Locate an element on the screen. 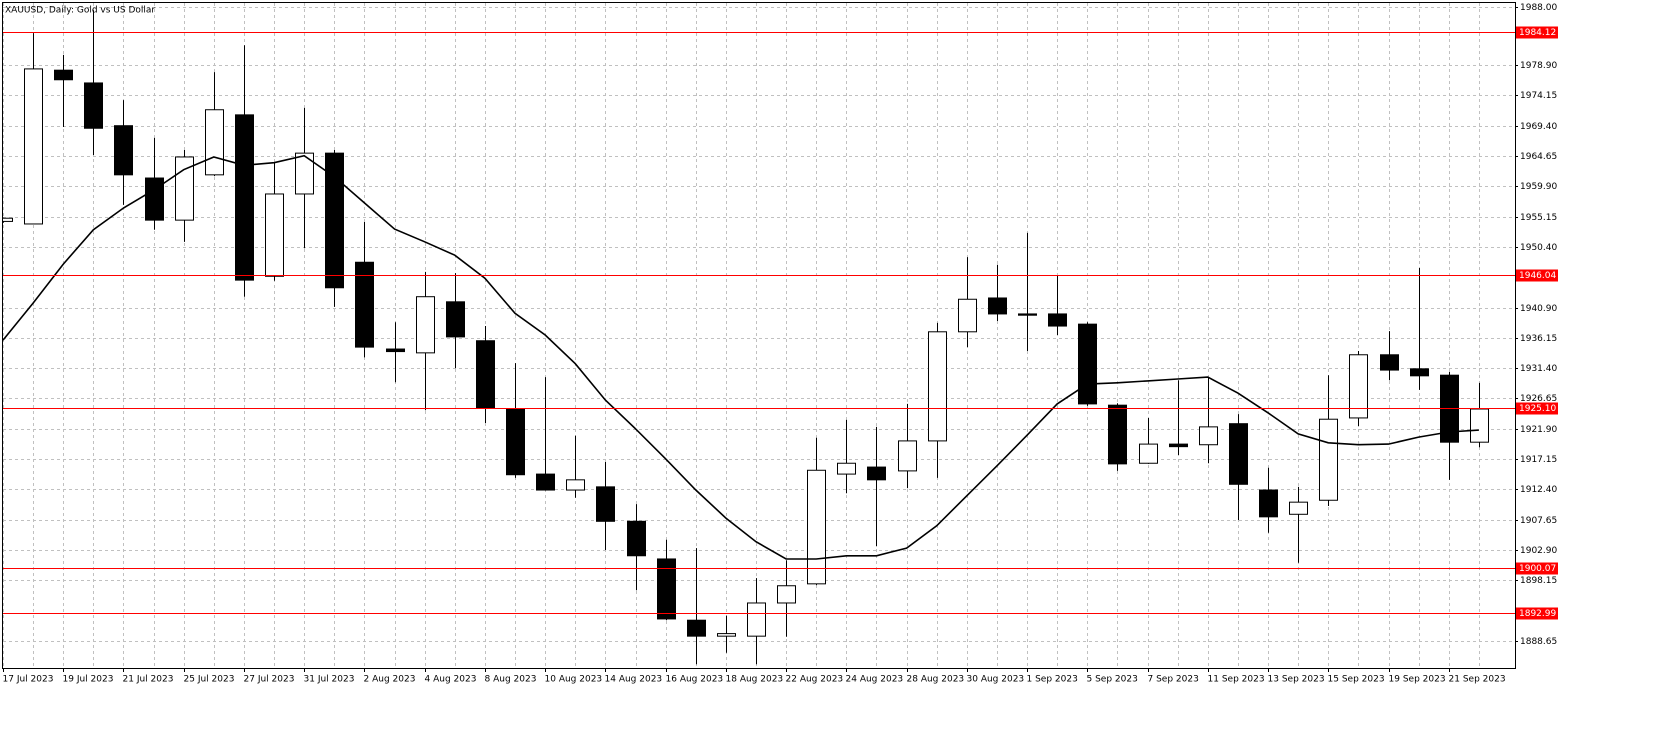 The image size is (1663, 732). x-tick-label: 31 Jul 2023 is located at coordinates (329, 680).